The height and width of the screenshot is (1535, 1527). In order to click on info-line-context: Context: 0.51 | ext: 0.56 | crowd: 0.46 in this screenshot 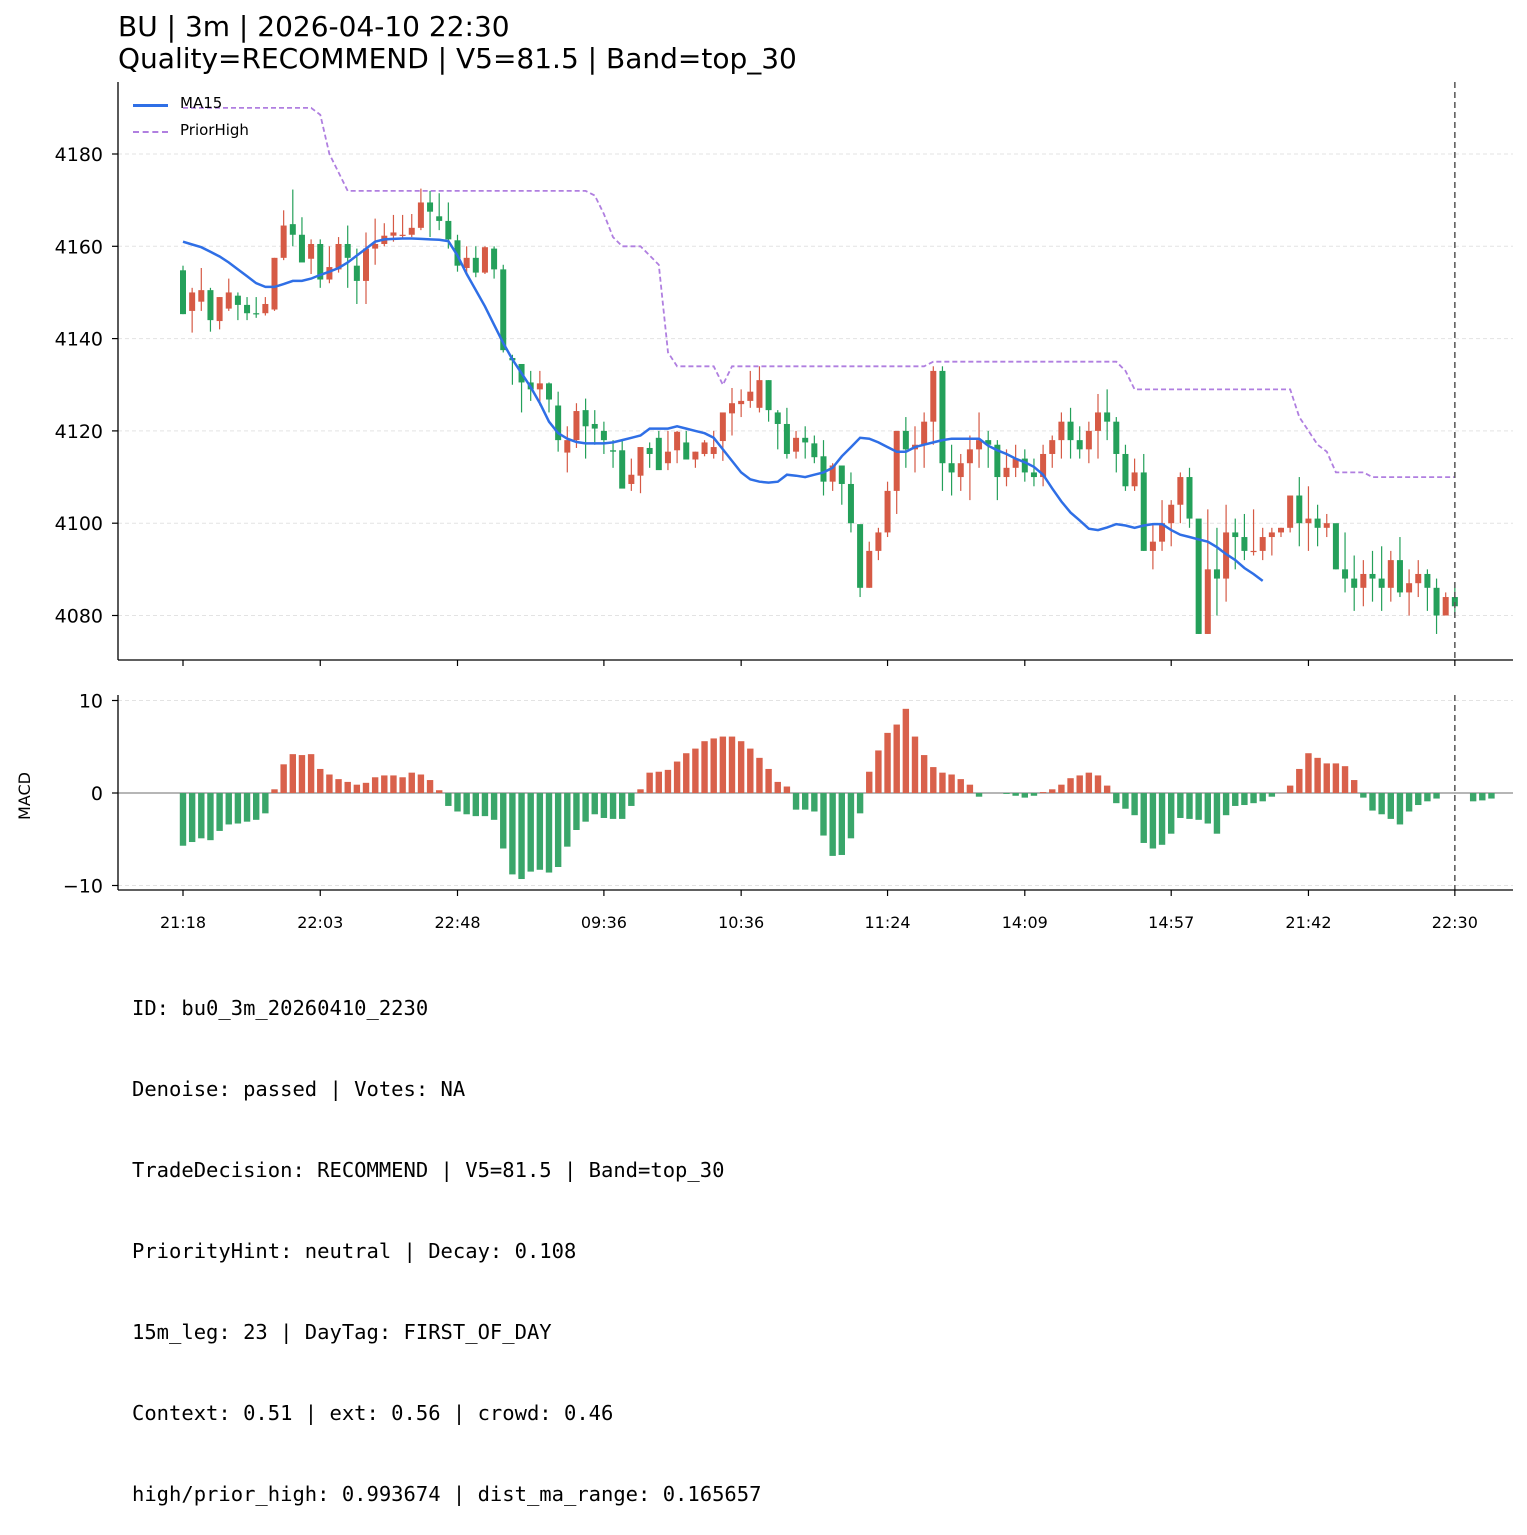, I will do `click(373, 1413)`.